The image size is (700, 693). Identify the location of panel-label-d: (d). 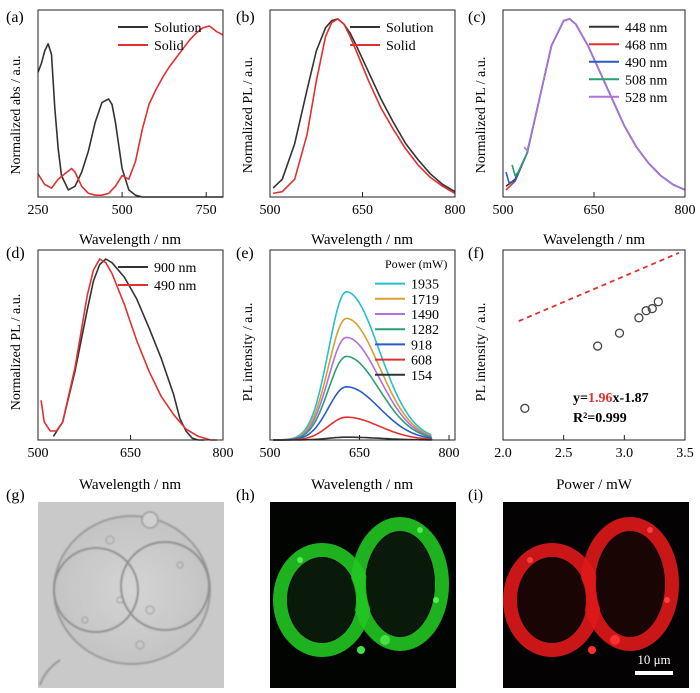
(15, 253).